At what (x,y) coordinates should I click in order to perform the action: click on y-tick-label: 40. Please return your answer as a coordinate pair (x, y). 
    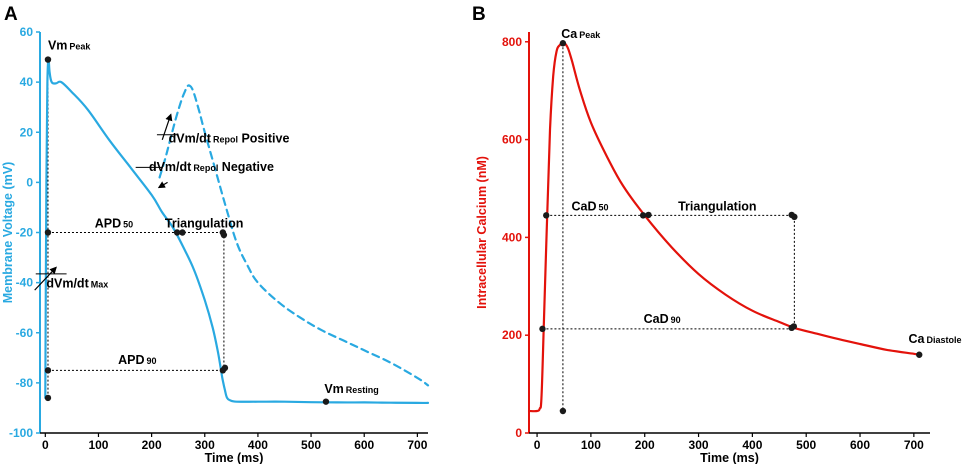
    Looking at the image, I should click on (27, 82).